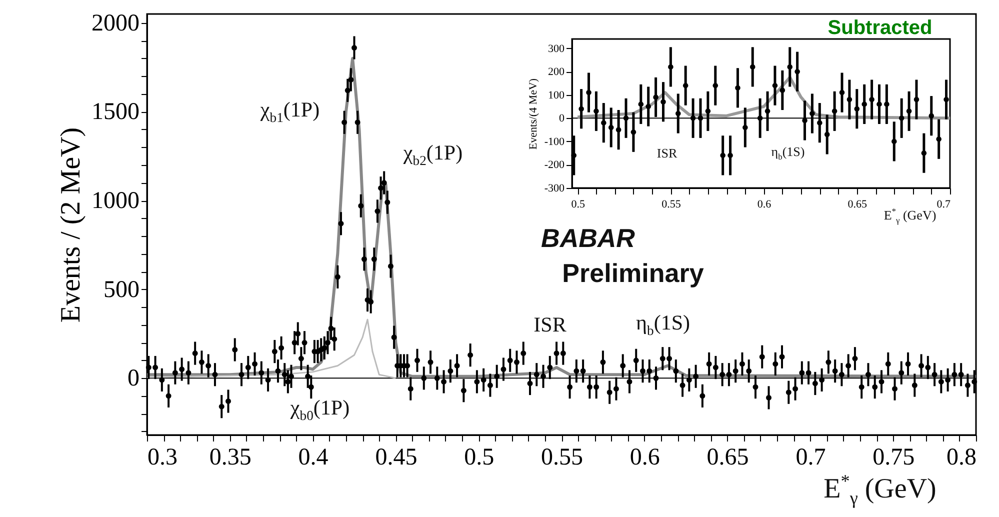 The height and width of the screenshot is (517, 999). Describe the element at coordinates (556, 48) in the screenshot. I see `y-tick-label: 300` at that location.